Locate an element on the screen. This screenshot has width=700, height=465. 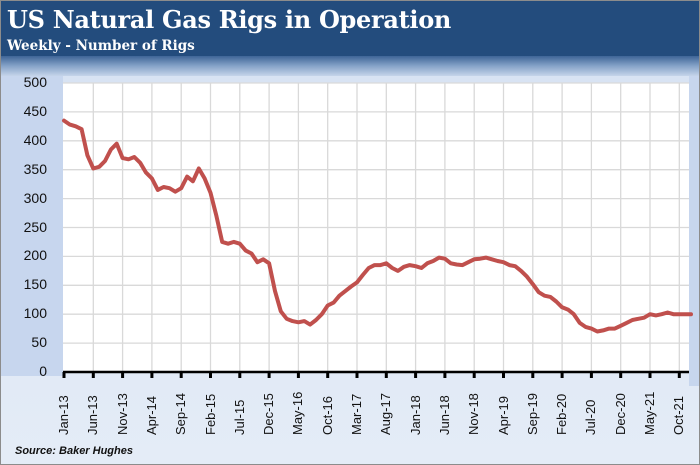
chart-title: US Natural Gas Rigs in Operation is located at coordinates (229, 19).